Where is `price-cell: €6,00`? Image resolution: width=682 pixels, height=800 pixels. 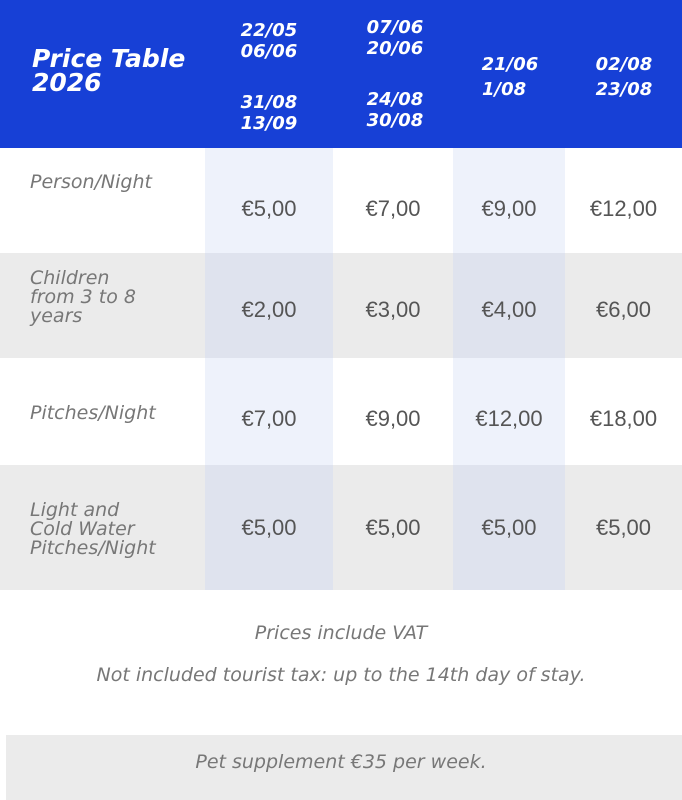 price-cell: €6,00 is located at coordinates (623, 309).